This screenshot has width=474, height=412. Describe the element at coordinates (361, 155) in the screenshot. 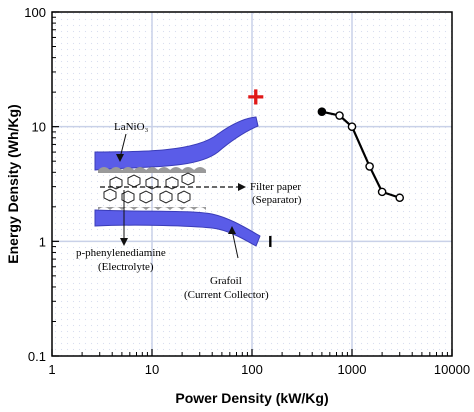

I see `data-series` at that location.